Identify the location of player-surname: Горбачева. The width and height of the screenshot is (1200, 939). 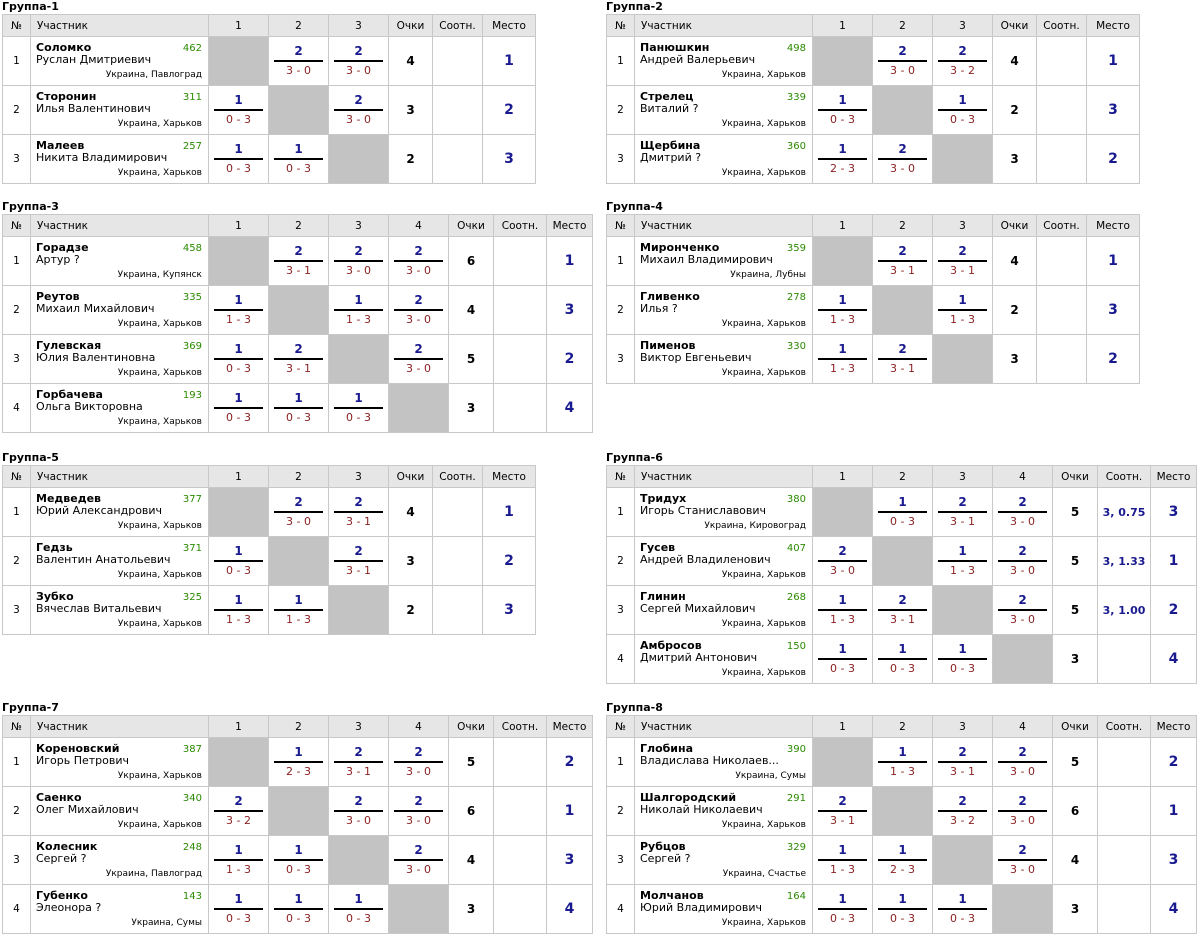
(69, 394).